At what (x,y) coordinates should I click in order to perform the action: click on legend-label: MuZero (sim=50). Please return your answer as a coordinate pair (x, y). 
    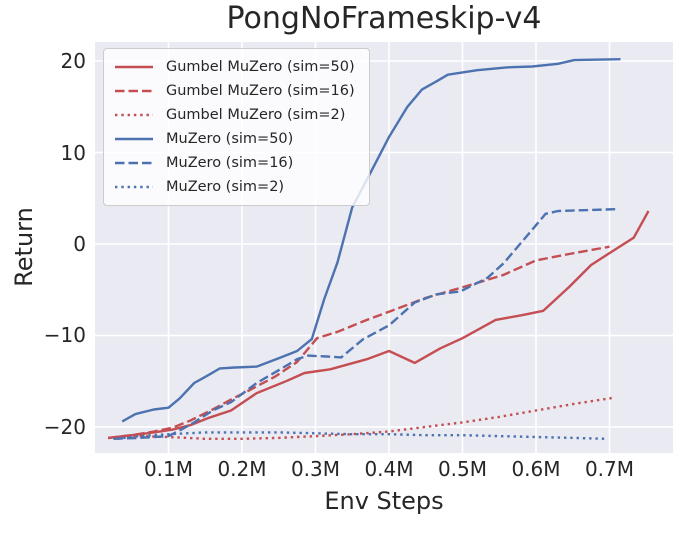
    Looking at the image, I should click on (230, 139).